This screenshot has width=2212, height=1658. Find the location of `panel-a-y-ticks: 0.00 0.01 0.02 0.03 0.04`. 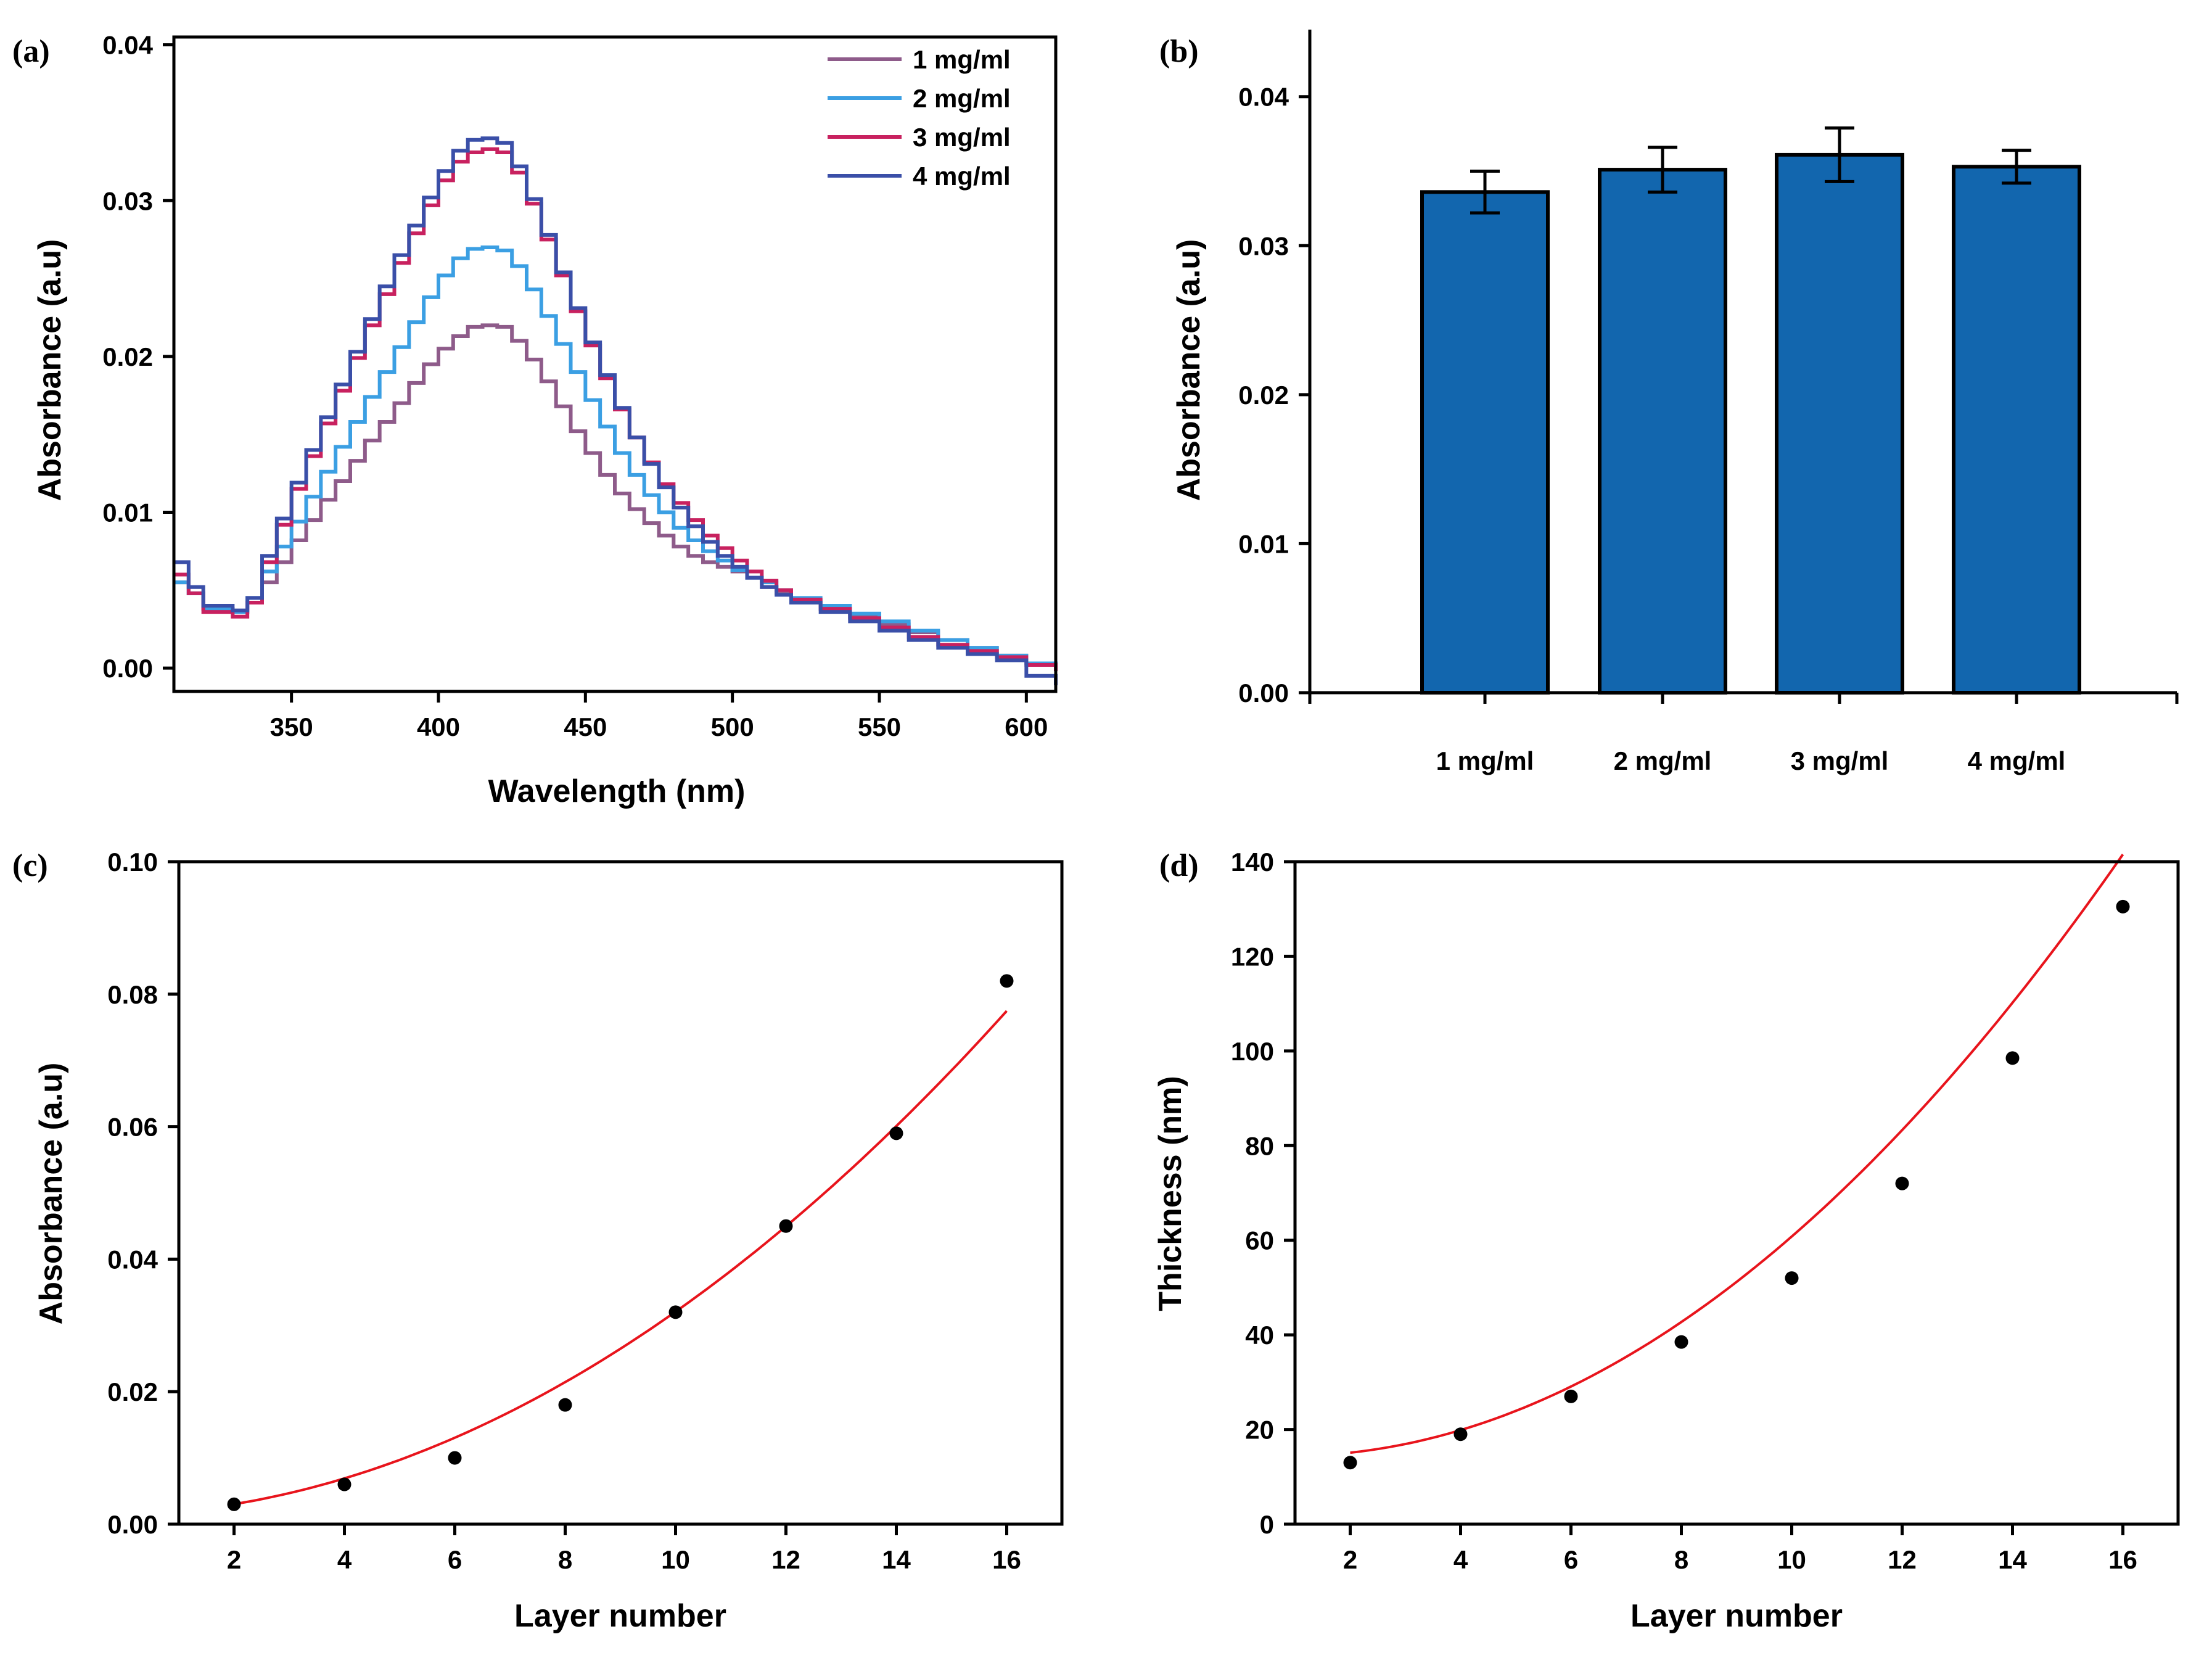

panel-a-y-ticks: 0.00 0.01 0.02 0.03 0.04 is located at coordinates (138, 357).